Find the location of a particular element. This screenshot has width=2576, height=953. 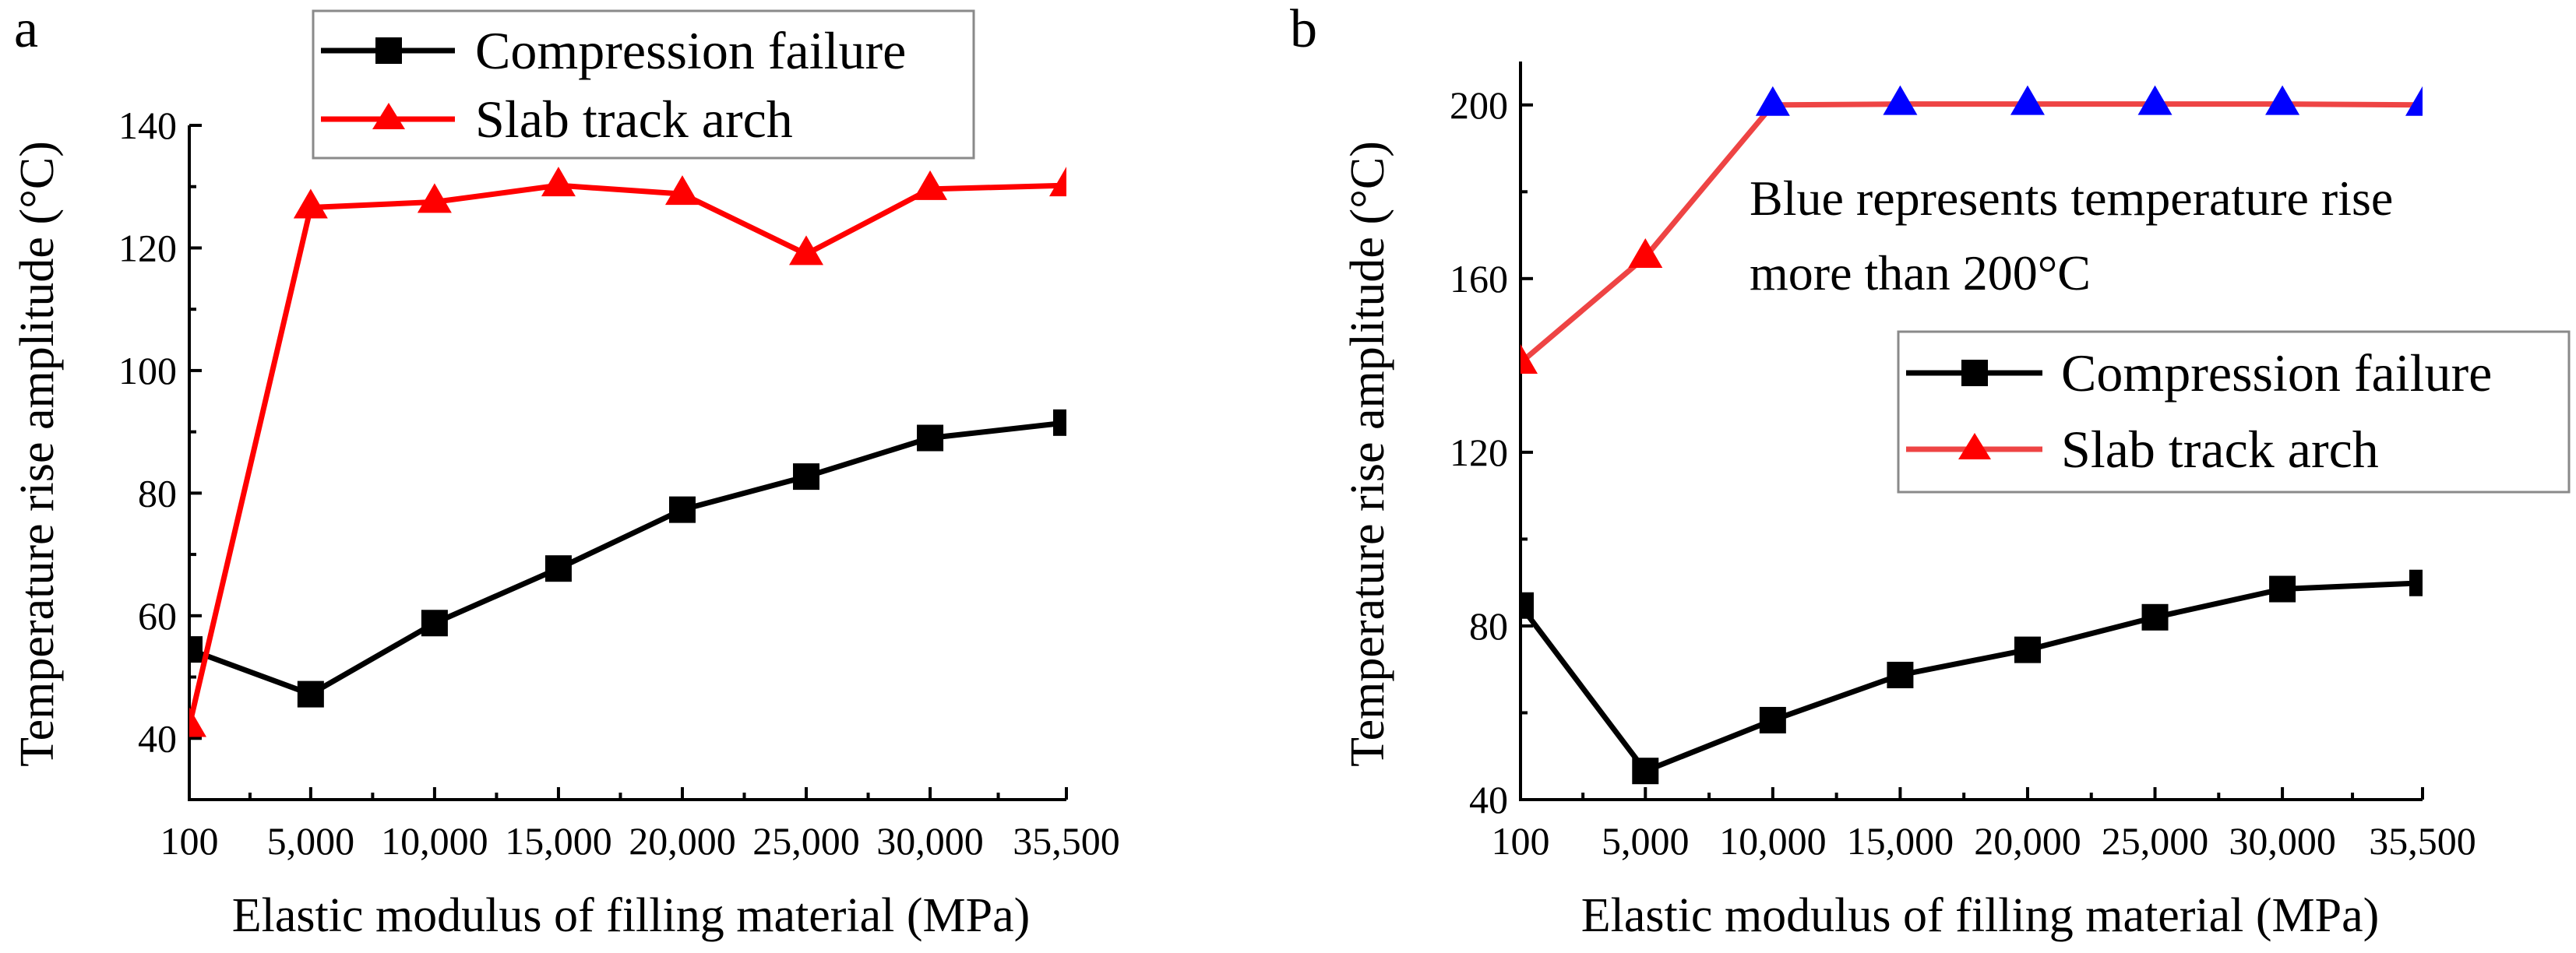

y-tick-label: 60 is located at coordinates (157, 616).